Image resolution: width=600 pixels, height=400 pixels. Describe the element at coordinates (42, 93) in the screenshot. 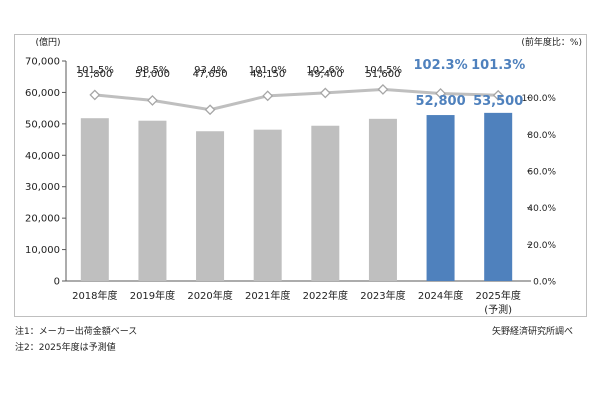

I see `y-left-tick-label: 60,000` at that location.